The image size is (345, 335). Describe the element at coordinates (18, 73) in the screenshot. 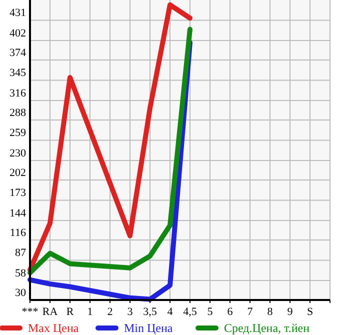

I see `y-tick-label: 345` at that location.